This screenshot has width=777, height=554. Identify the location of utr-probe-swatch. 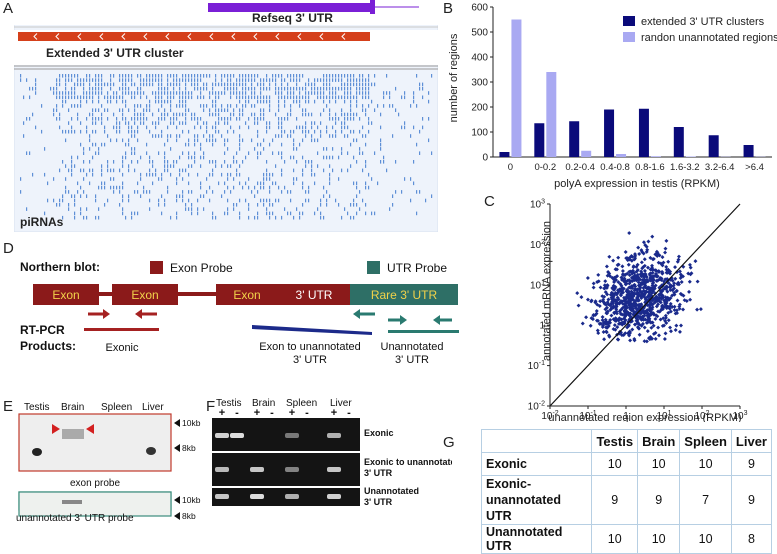
(373, 267).